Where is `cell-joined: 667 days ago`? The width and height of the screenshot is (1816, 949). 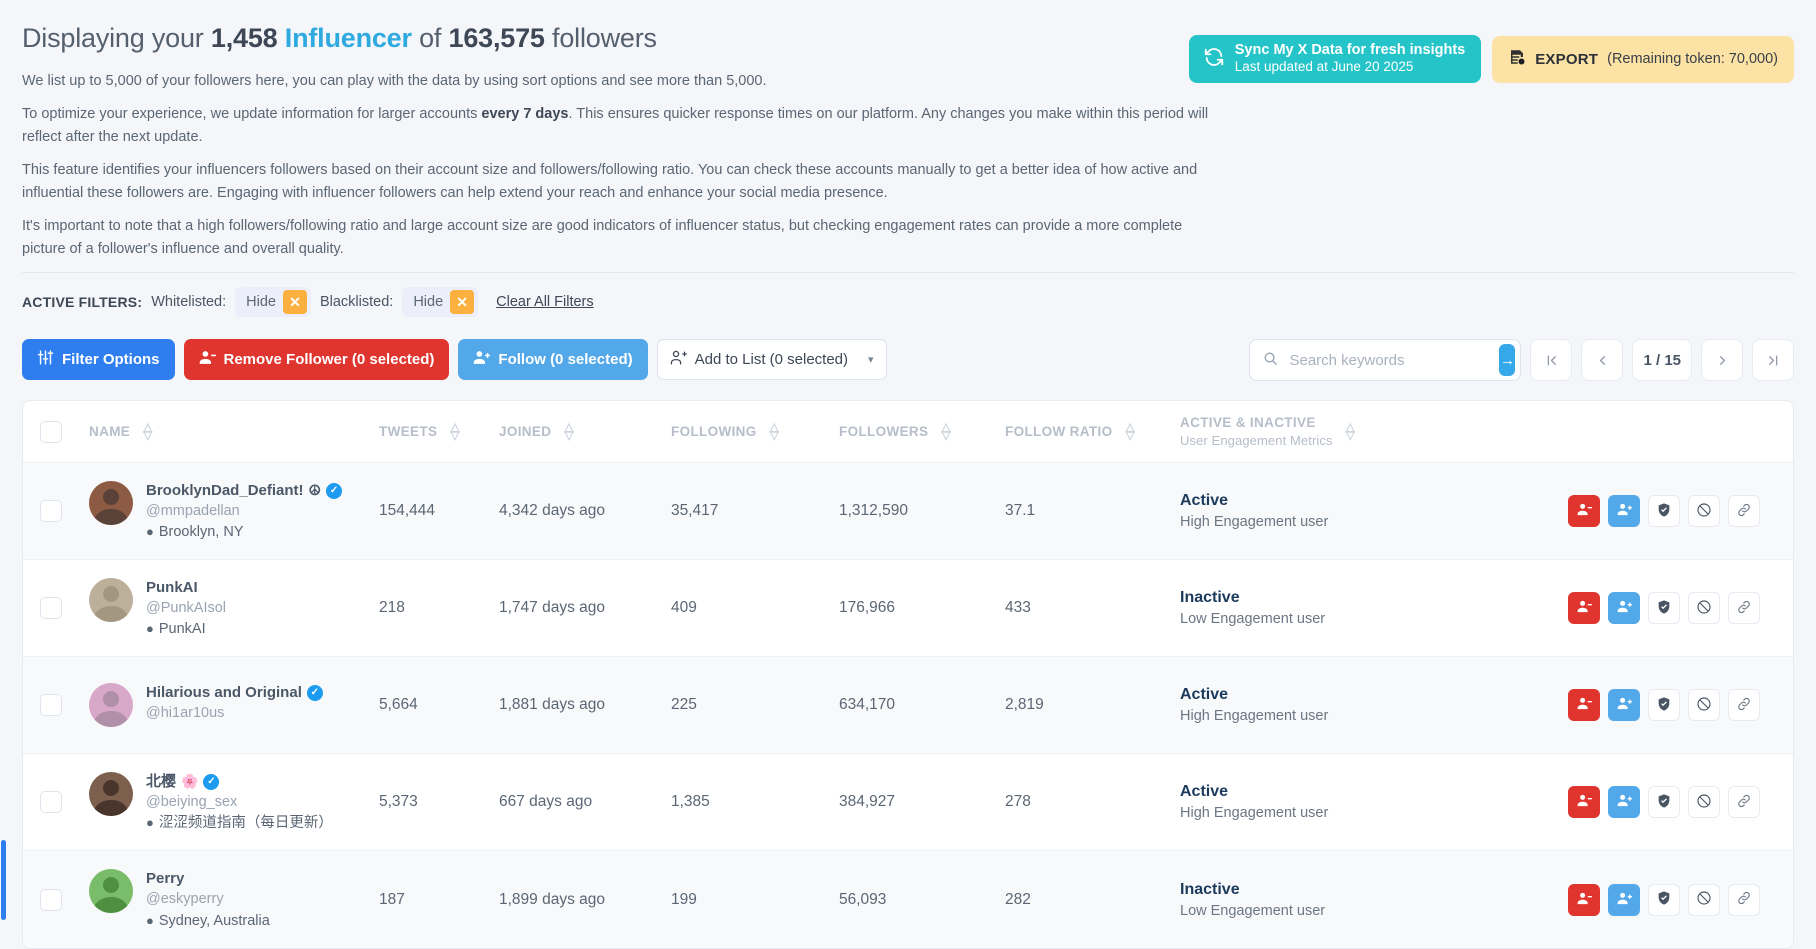
cell-joined: 667 days ago is located at coordinates (546, 802).